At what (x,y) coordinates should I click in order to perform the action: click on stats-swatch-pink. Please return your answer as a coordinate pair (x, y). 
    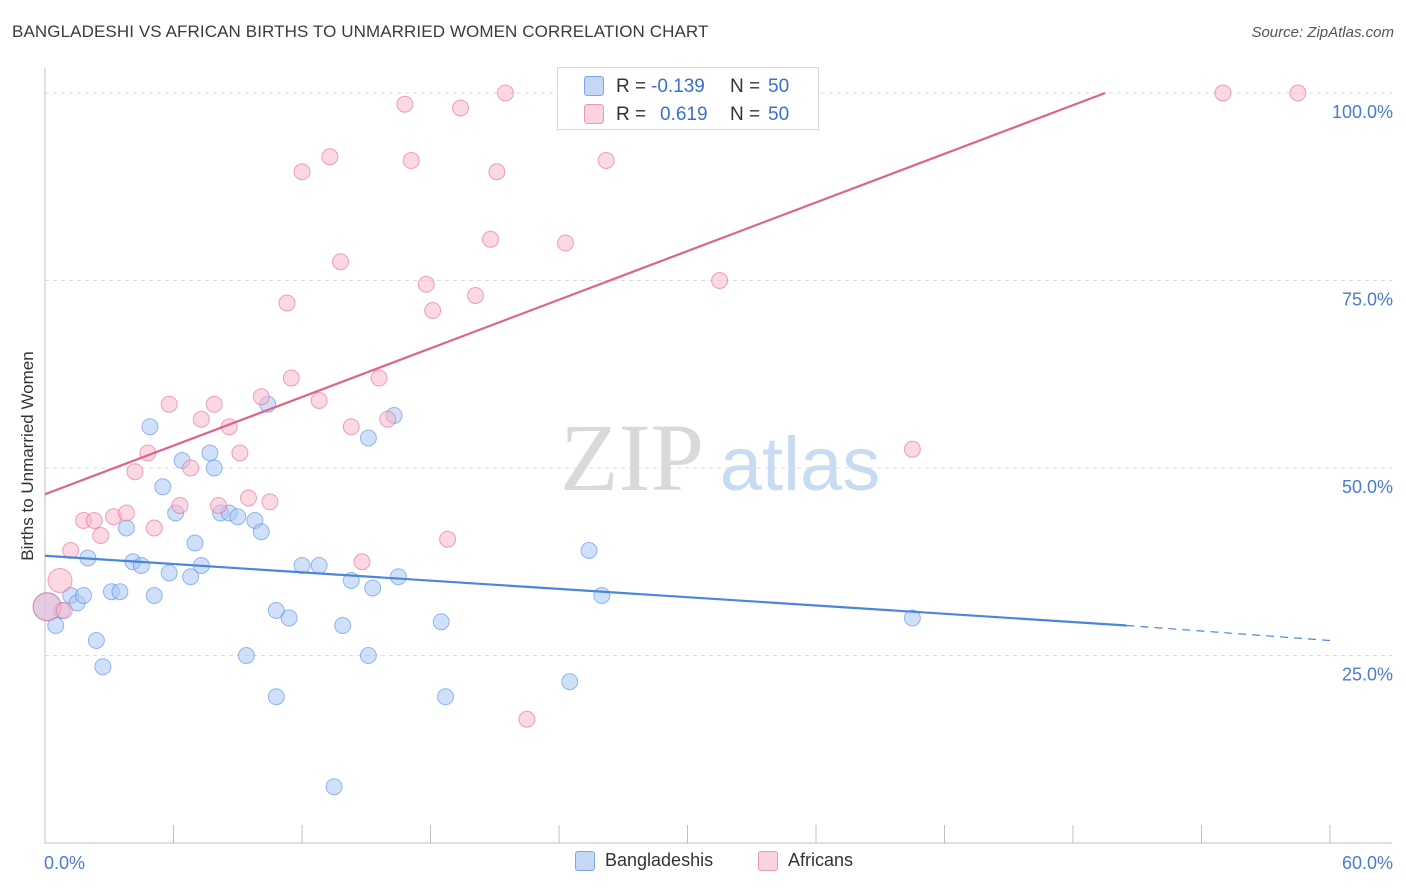
    Looking at the image, I should click on (594, 114).